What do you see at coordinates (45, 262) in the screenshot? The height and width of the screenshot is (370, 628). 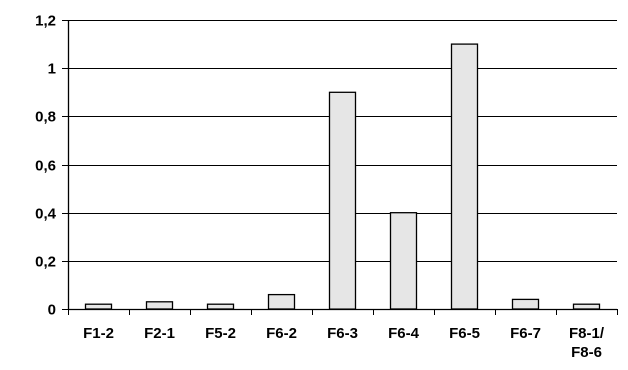 I see `y-tick-label: 0,2` at bounding box center [45, 262].